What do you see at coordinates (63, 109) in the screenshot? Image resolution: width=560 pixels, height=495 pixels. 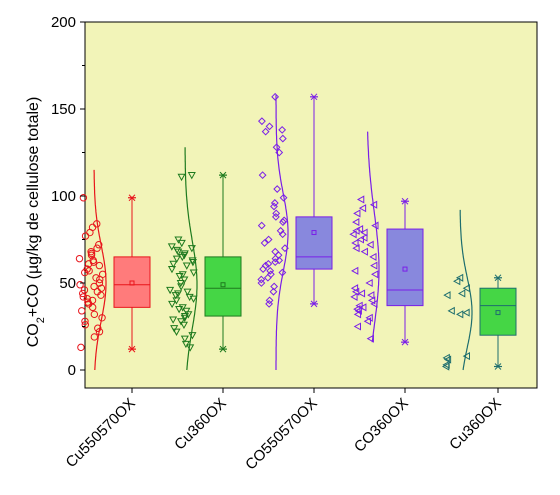 I see `y-tick-label: 150` at bounding box center [63, 109].